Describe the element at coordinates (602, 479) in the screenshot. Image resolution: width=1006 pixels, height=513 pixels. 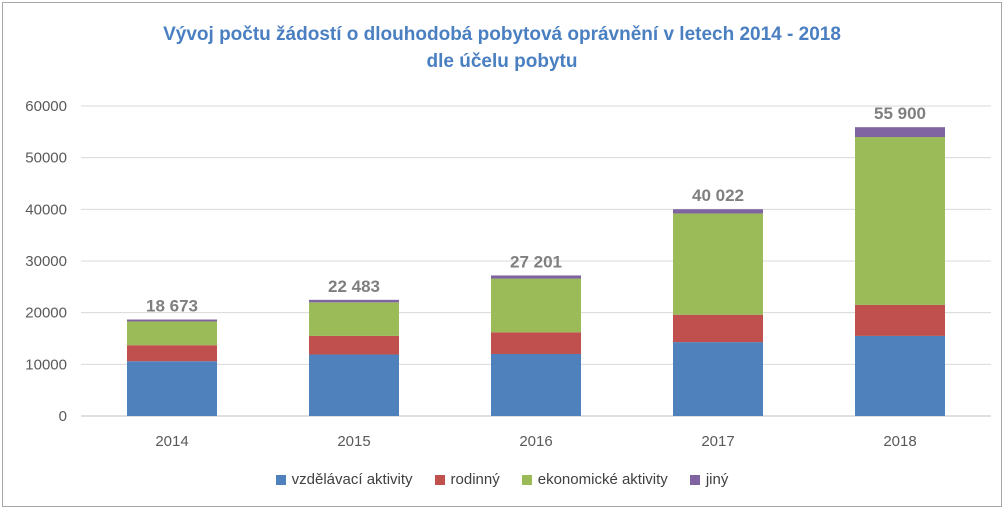
I see `legend-label: ekonomické aktivity` at that location.